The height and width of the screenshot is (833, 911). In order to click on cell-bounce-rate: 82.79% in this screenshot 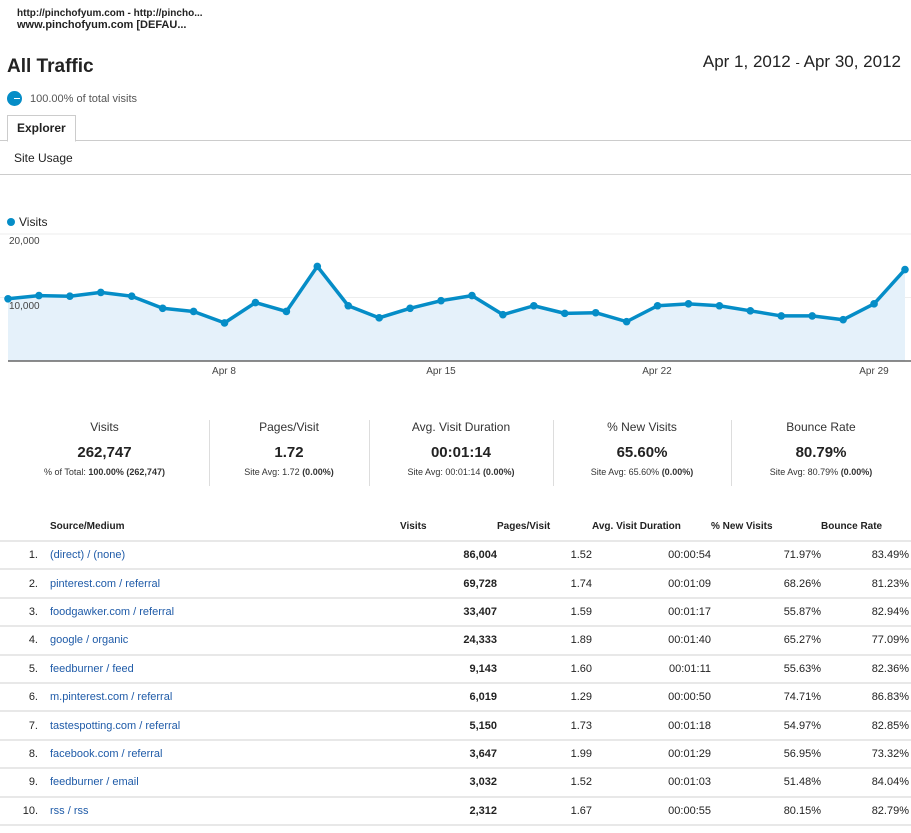, I will do `click(866, 811)`.